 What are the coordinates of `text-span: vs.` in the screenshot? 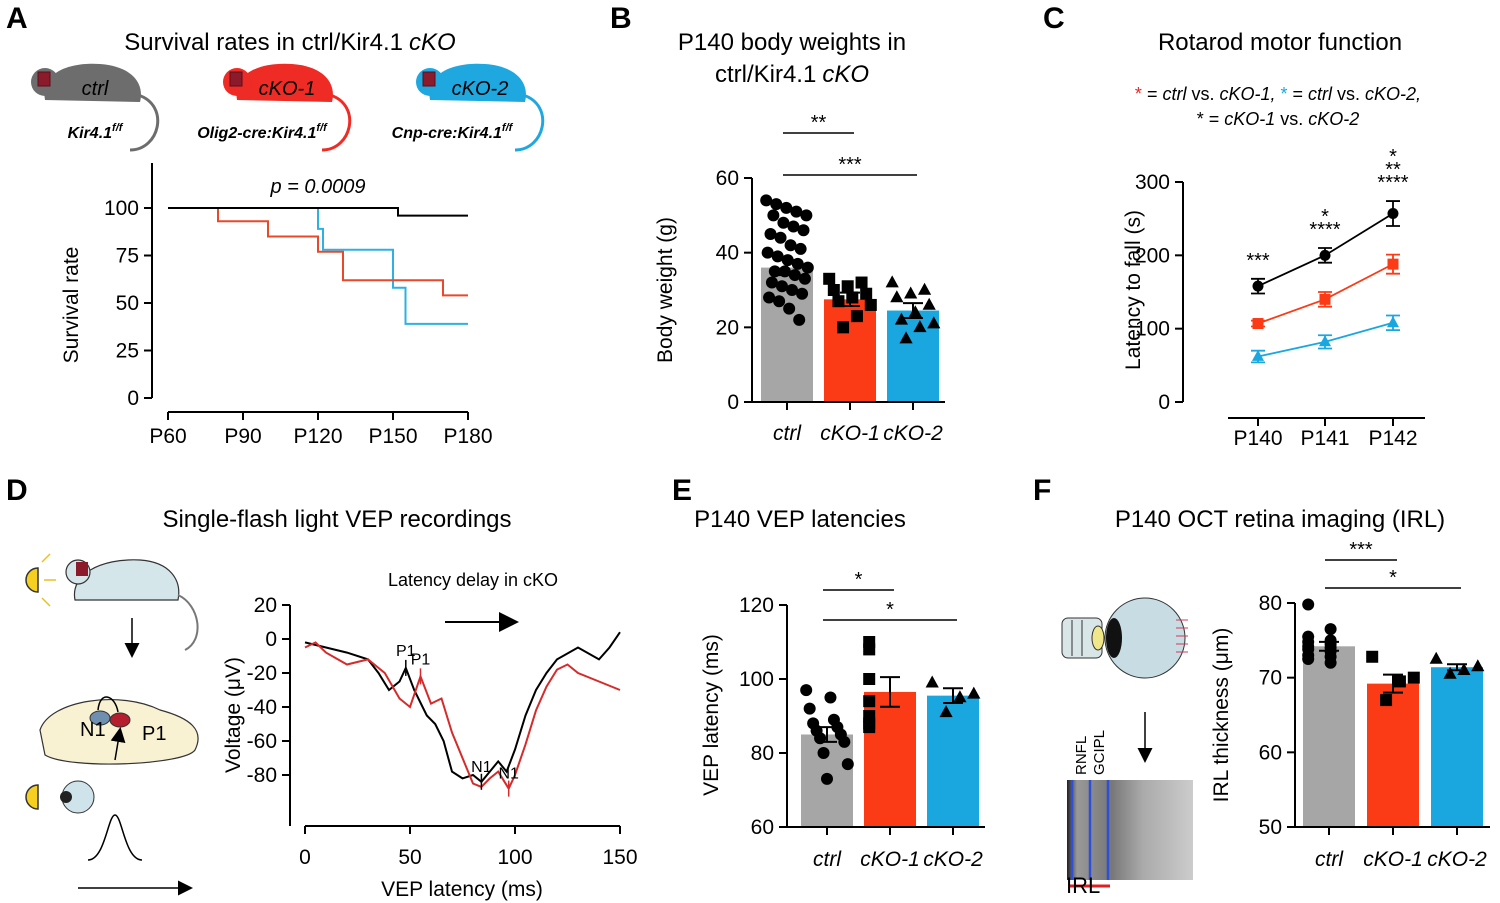 It's located at (1291, 119).